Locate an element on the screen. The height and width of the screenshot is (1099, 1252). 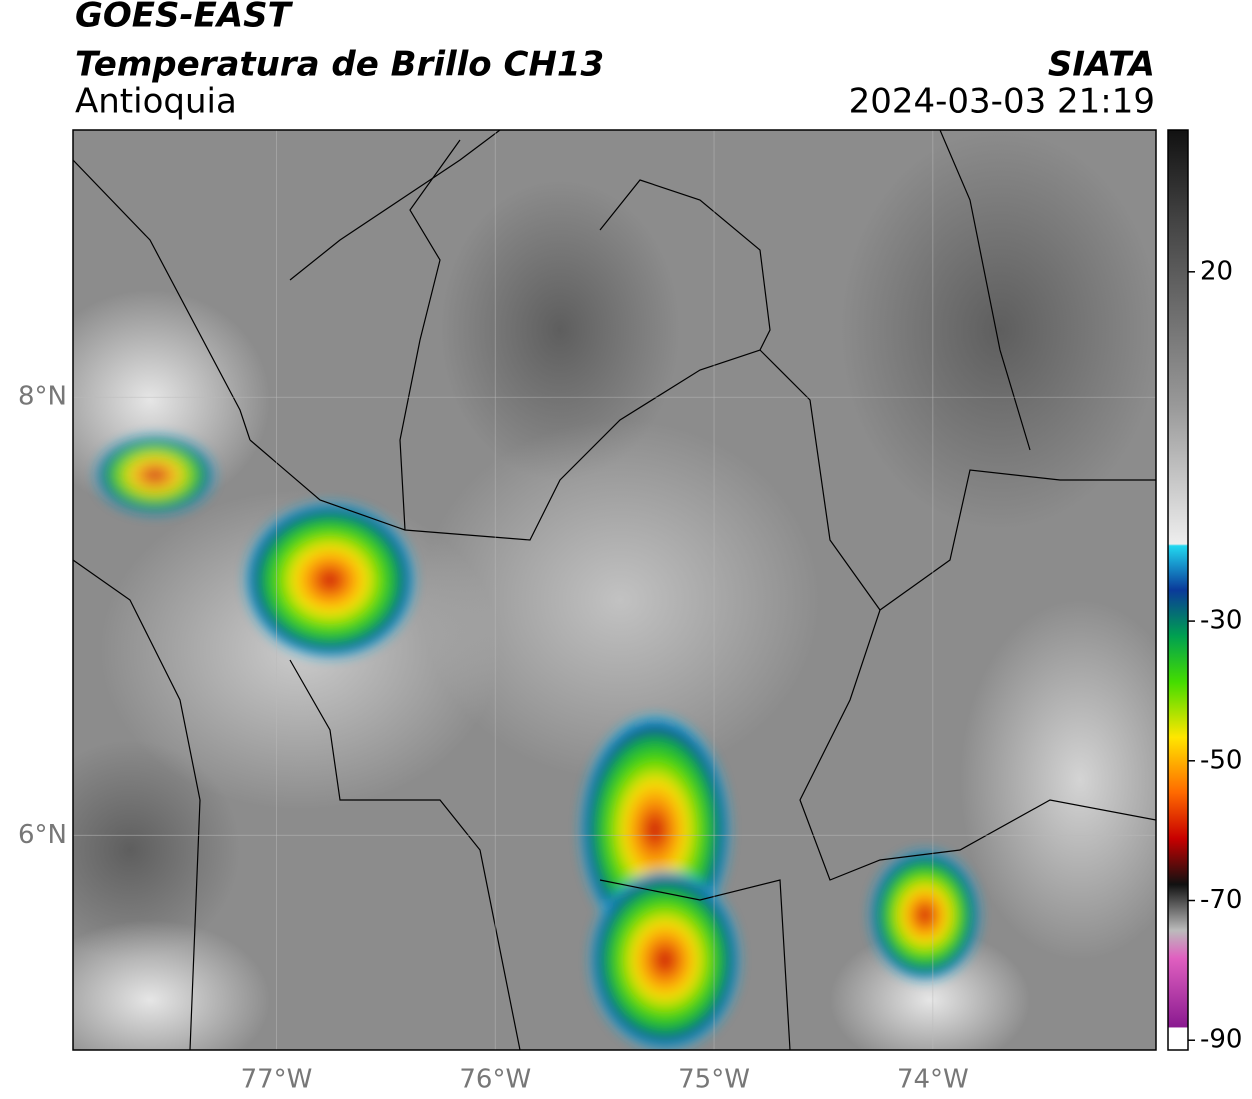
source: SIATA is located at coordinates (1101, 65).